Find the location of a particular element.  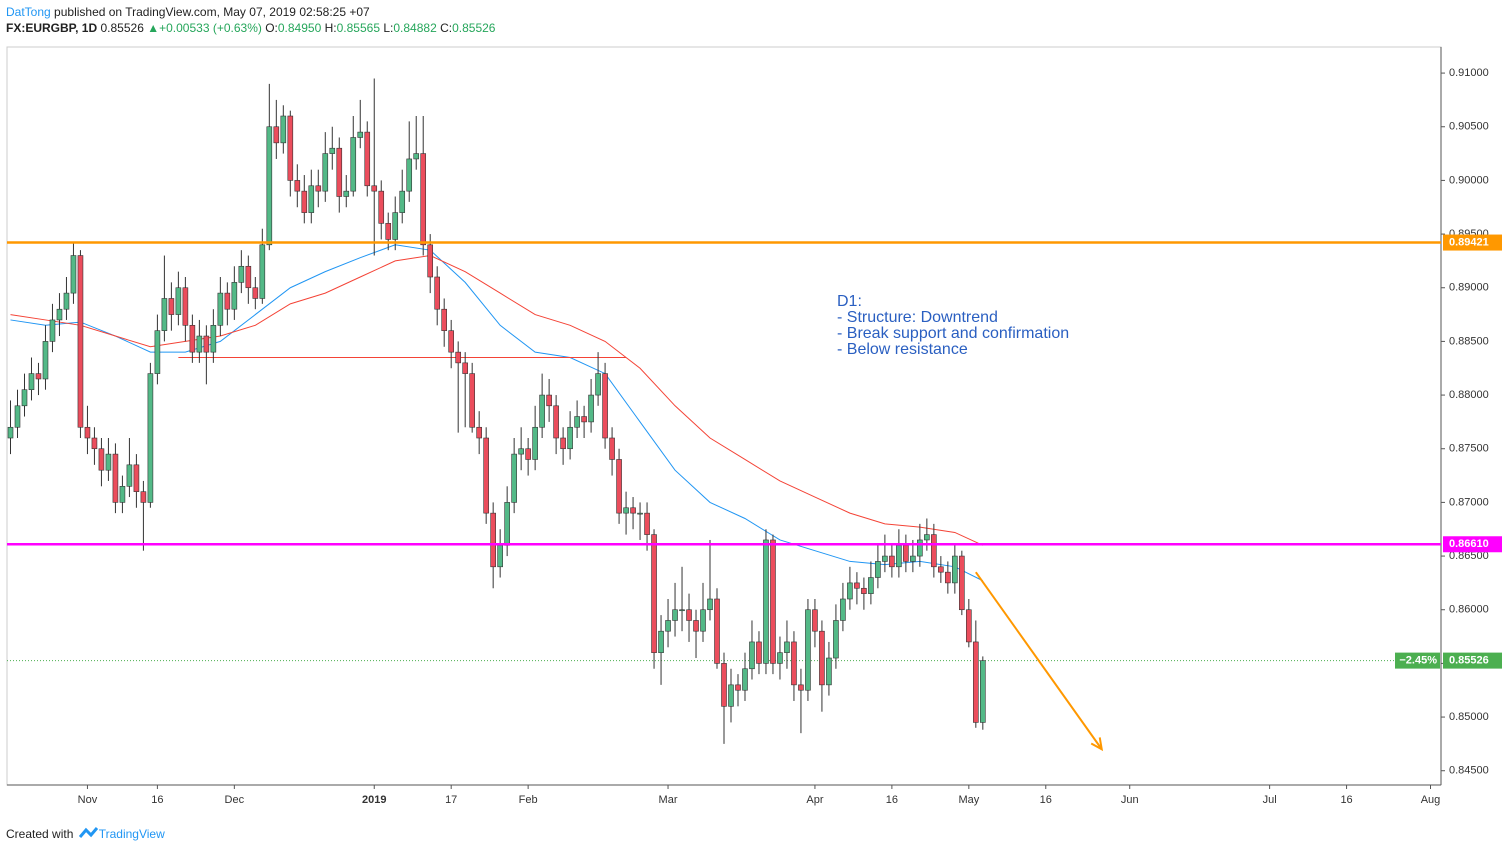

x-tick-label: Mar is located at coordinates (668, 800).